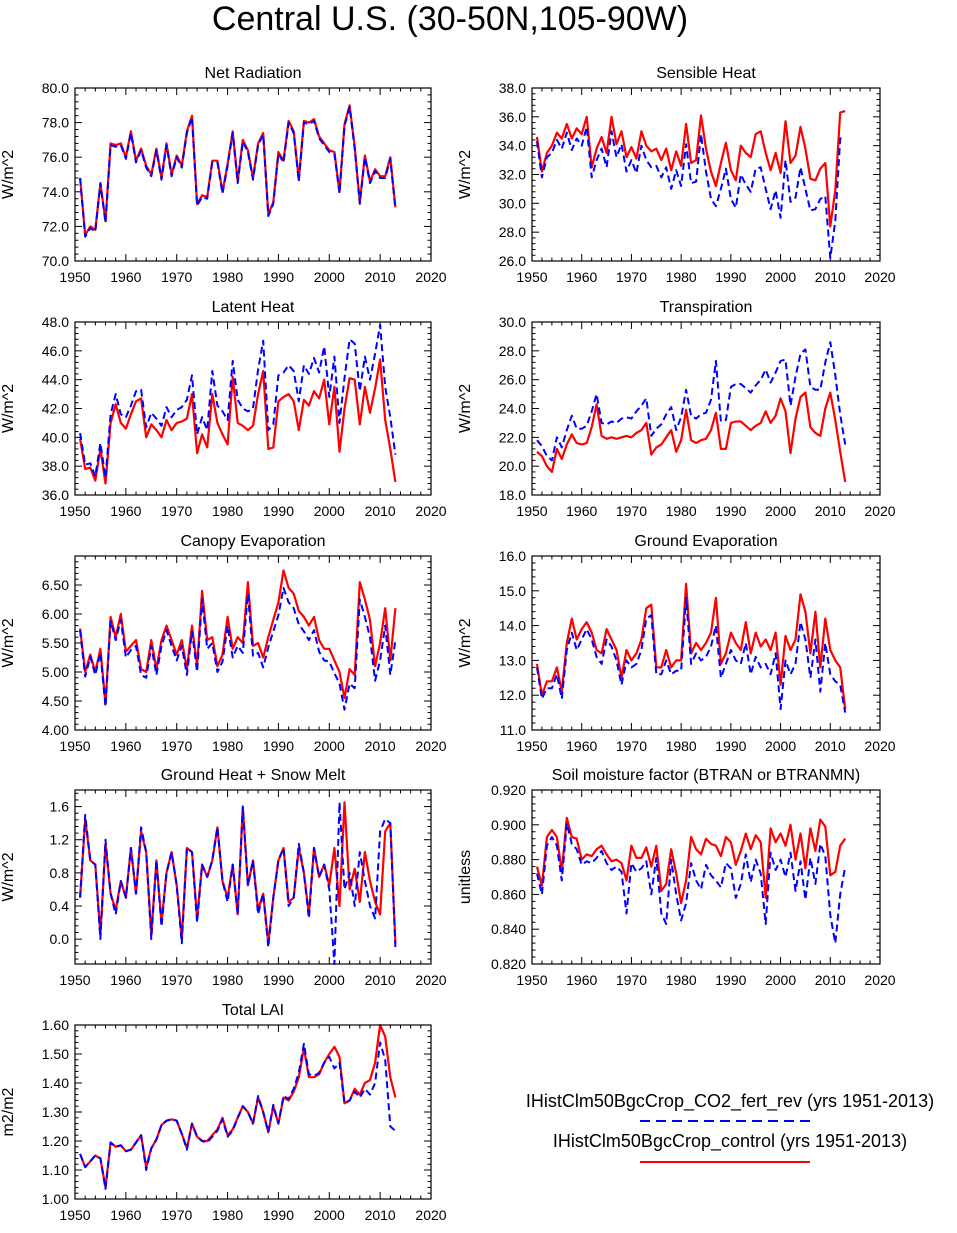 The image size is (957, 1233). I want to click on y-tick-label: 0.8, so click(60, 873).